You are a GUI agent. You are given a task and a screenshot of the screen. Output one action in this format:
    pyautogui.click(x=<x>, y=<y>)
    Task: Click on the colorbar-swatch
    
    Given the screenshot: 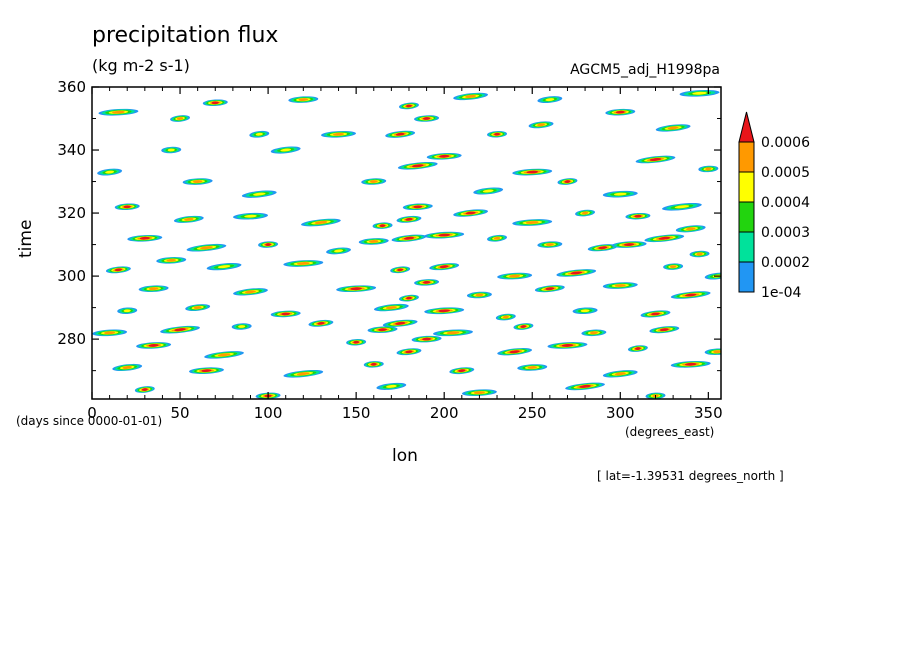 What is the action you would take?
    pyautogui.click(x=746, y=217)
    